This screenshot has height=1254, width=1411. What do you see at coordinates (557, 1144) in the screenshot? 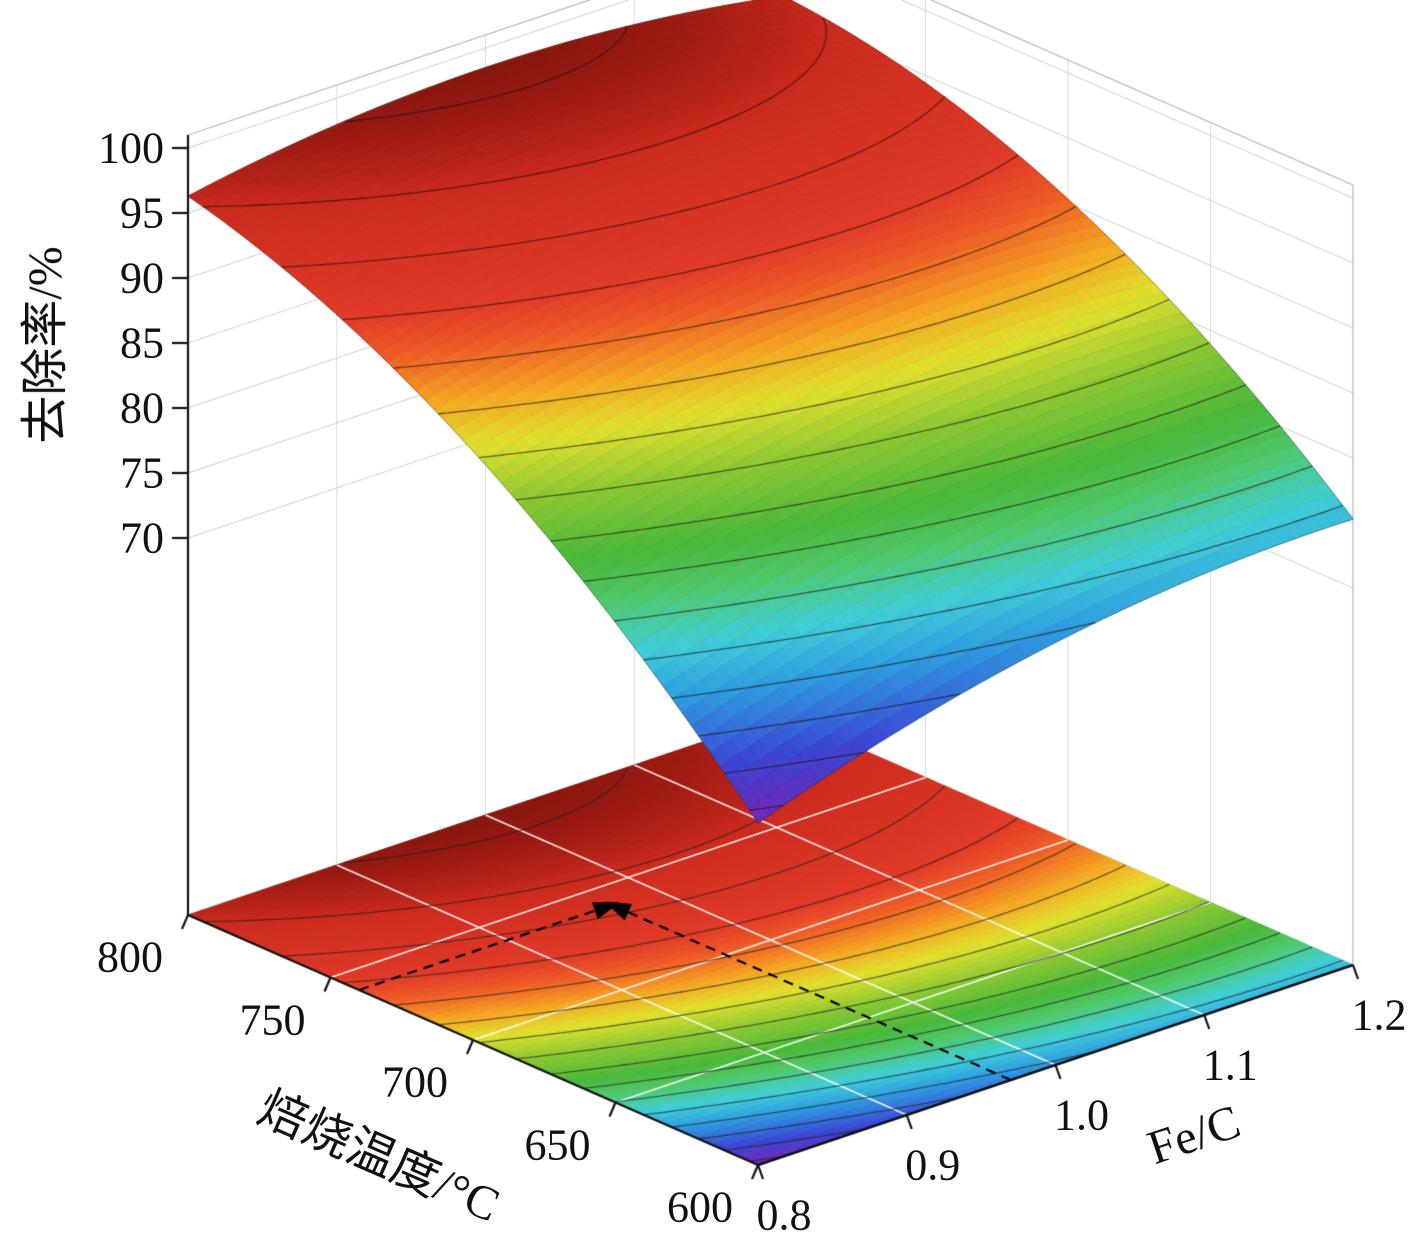
I see `x-tick-label: 650` at bounding box center [557, 1144].